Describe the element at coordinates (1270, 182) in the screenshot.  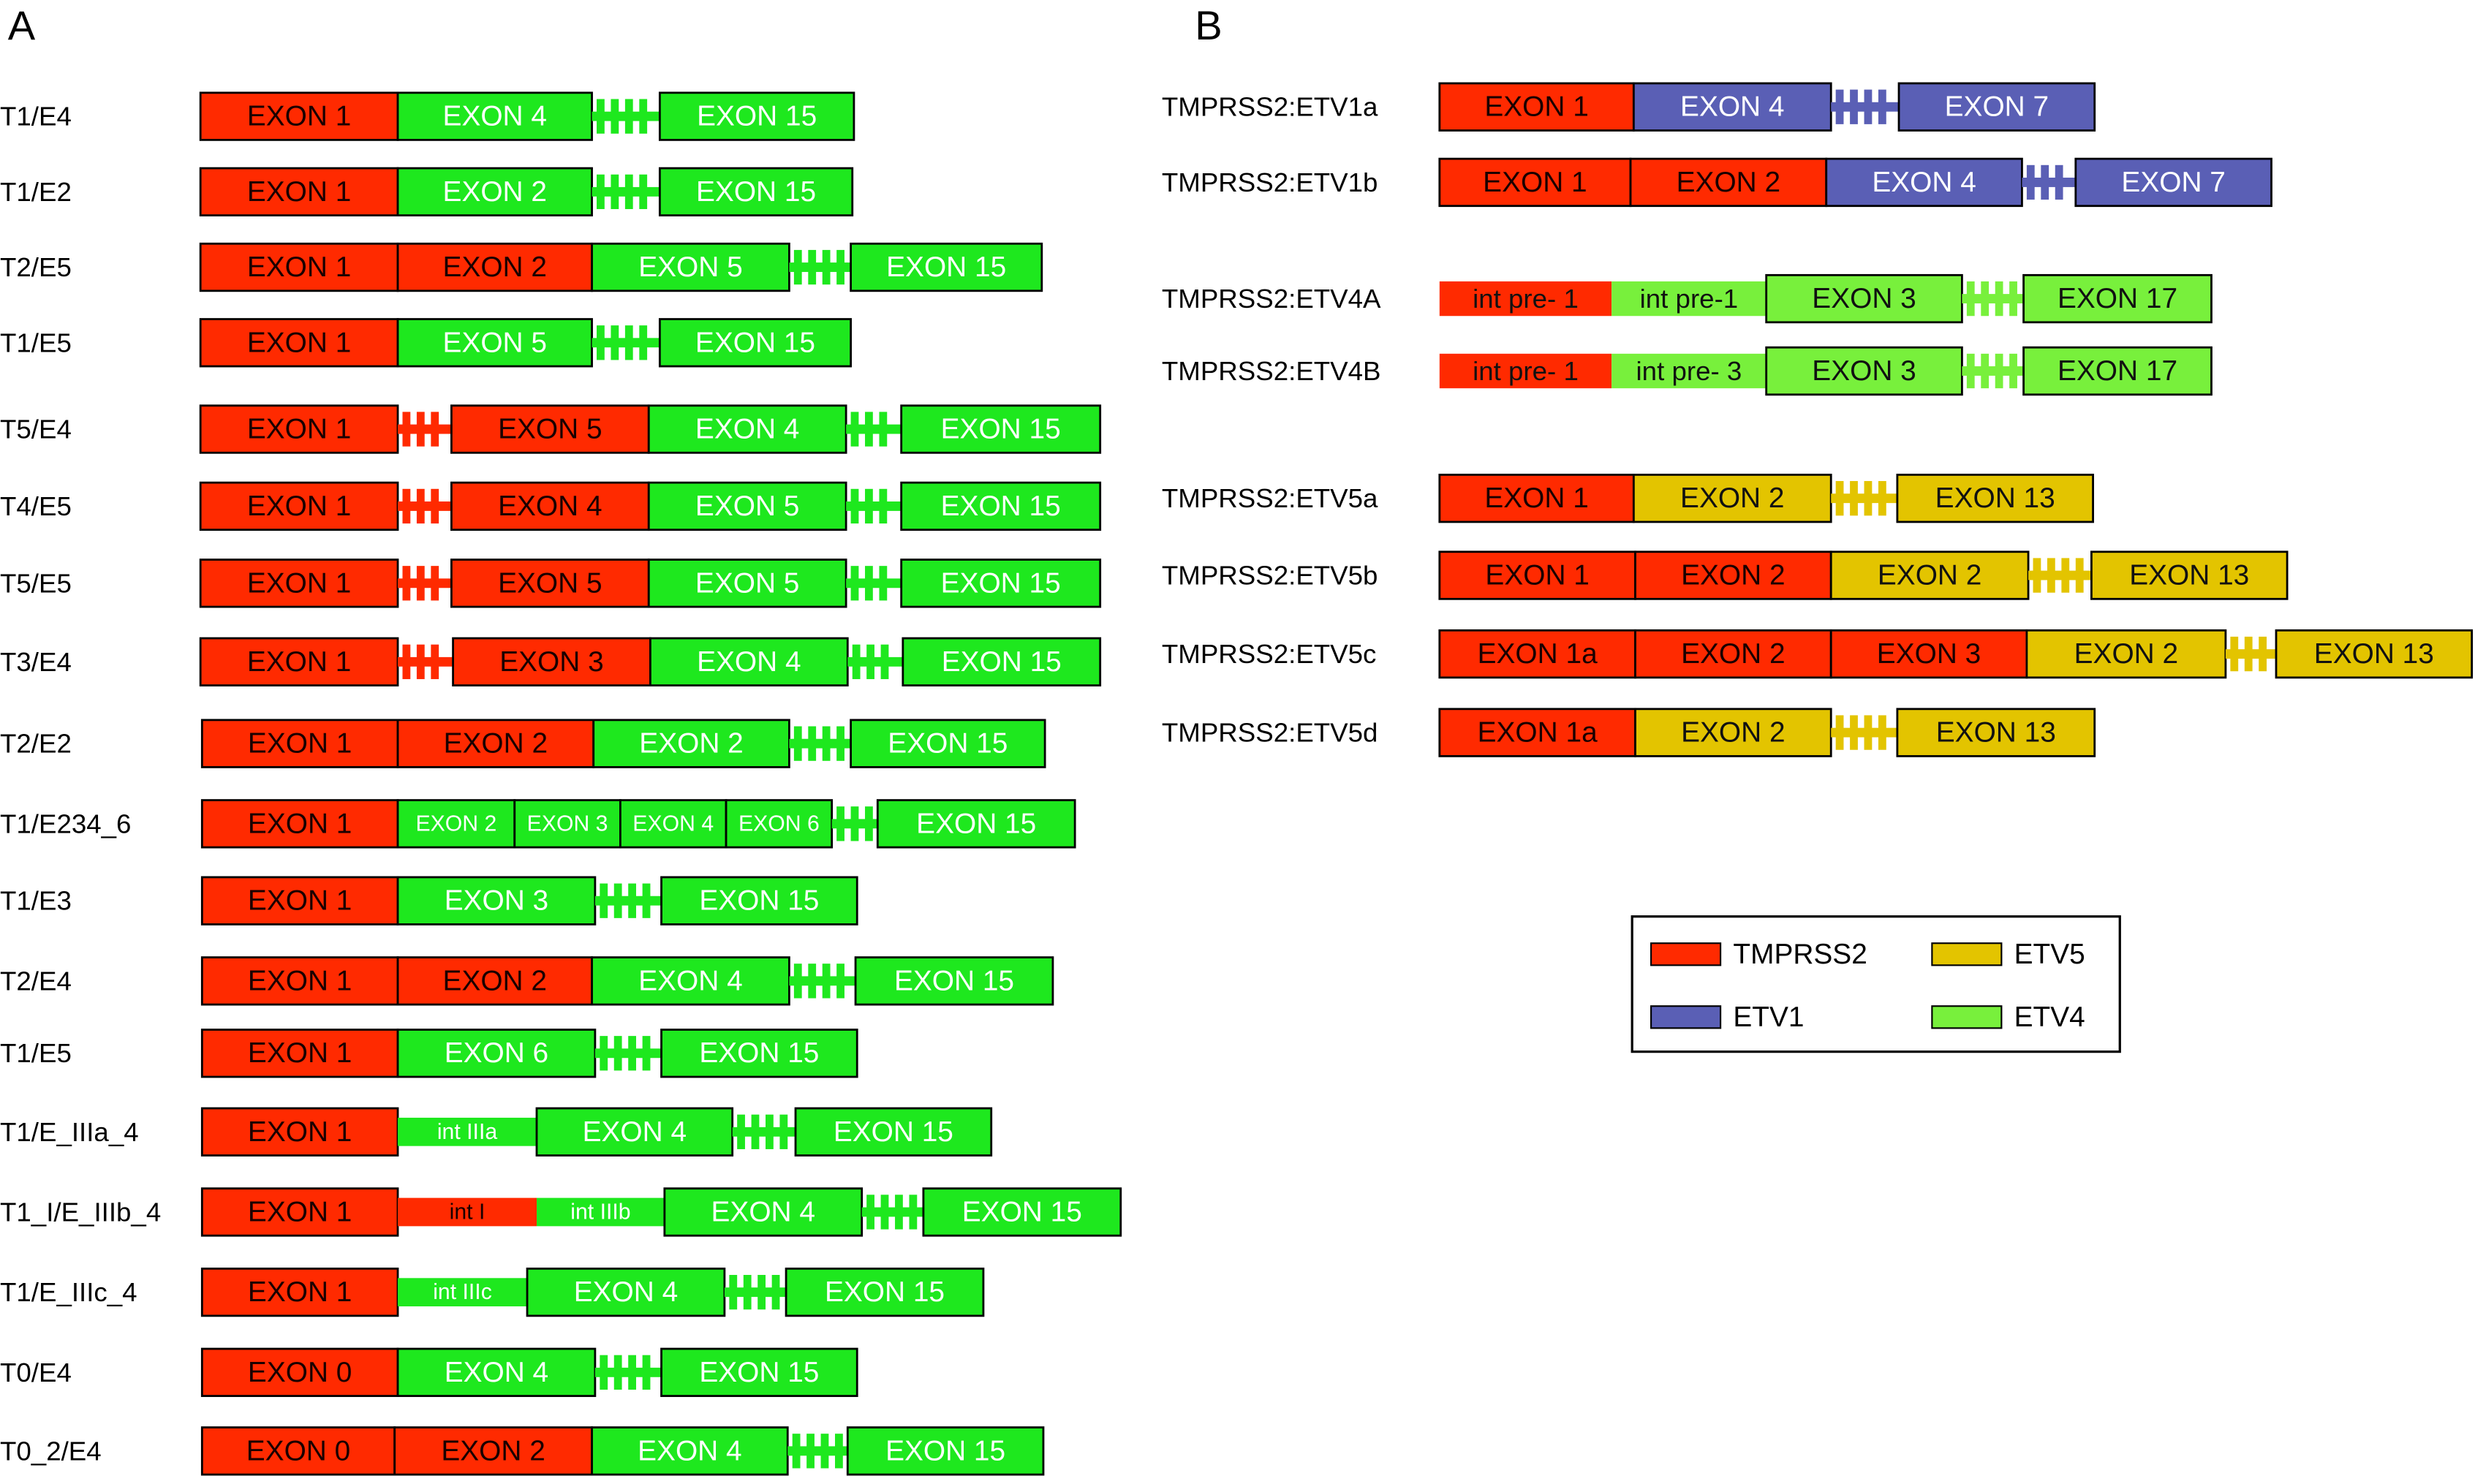
I see `row-label: TMPRSS2:ETV1b` at that location.